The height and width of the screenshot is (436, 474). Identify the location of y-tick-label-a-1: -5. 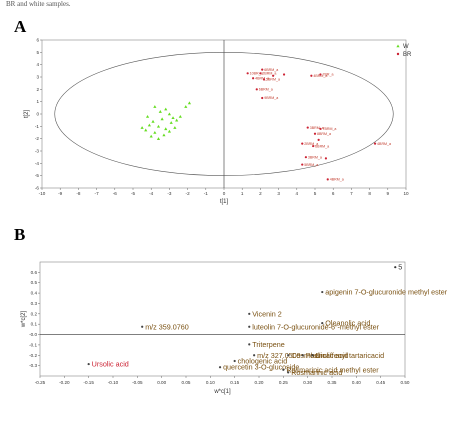
(37, 175).